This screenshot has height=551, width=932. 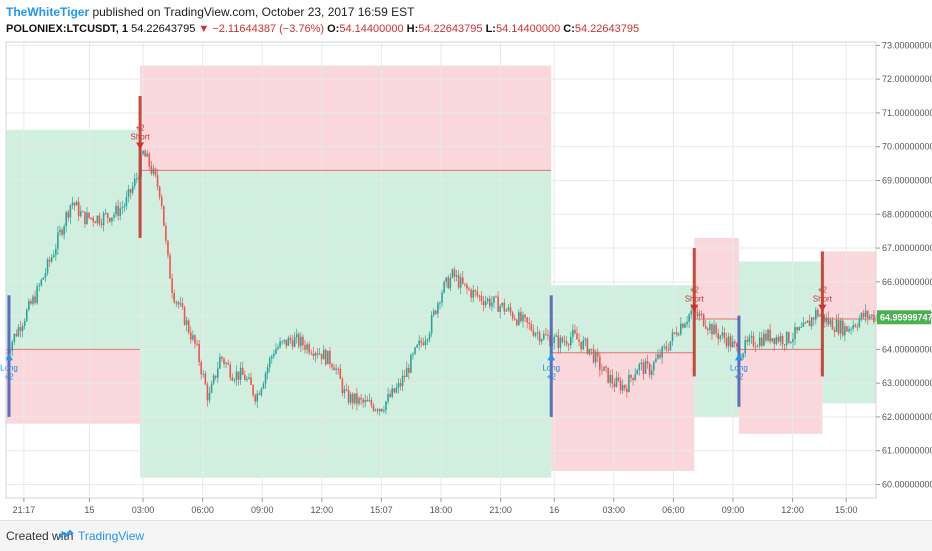 I want to click on x-tick-label: 06:00, so click(x=673, y=510).